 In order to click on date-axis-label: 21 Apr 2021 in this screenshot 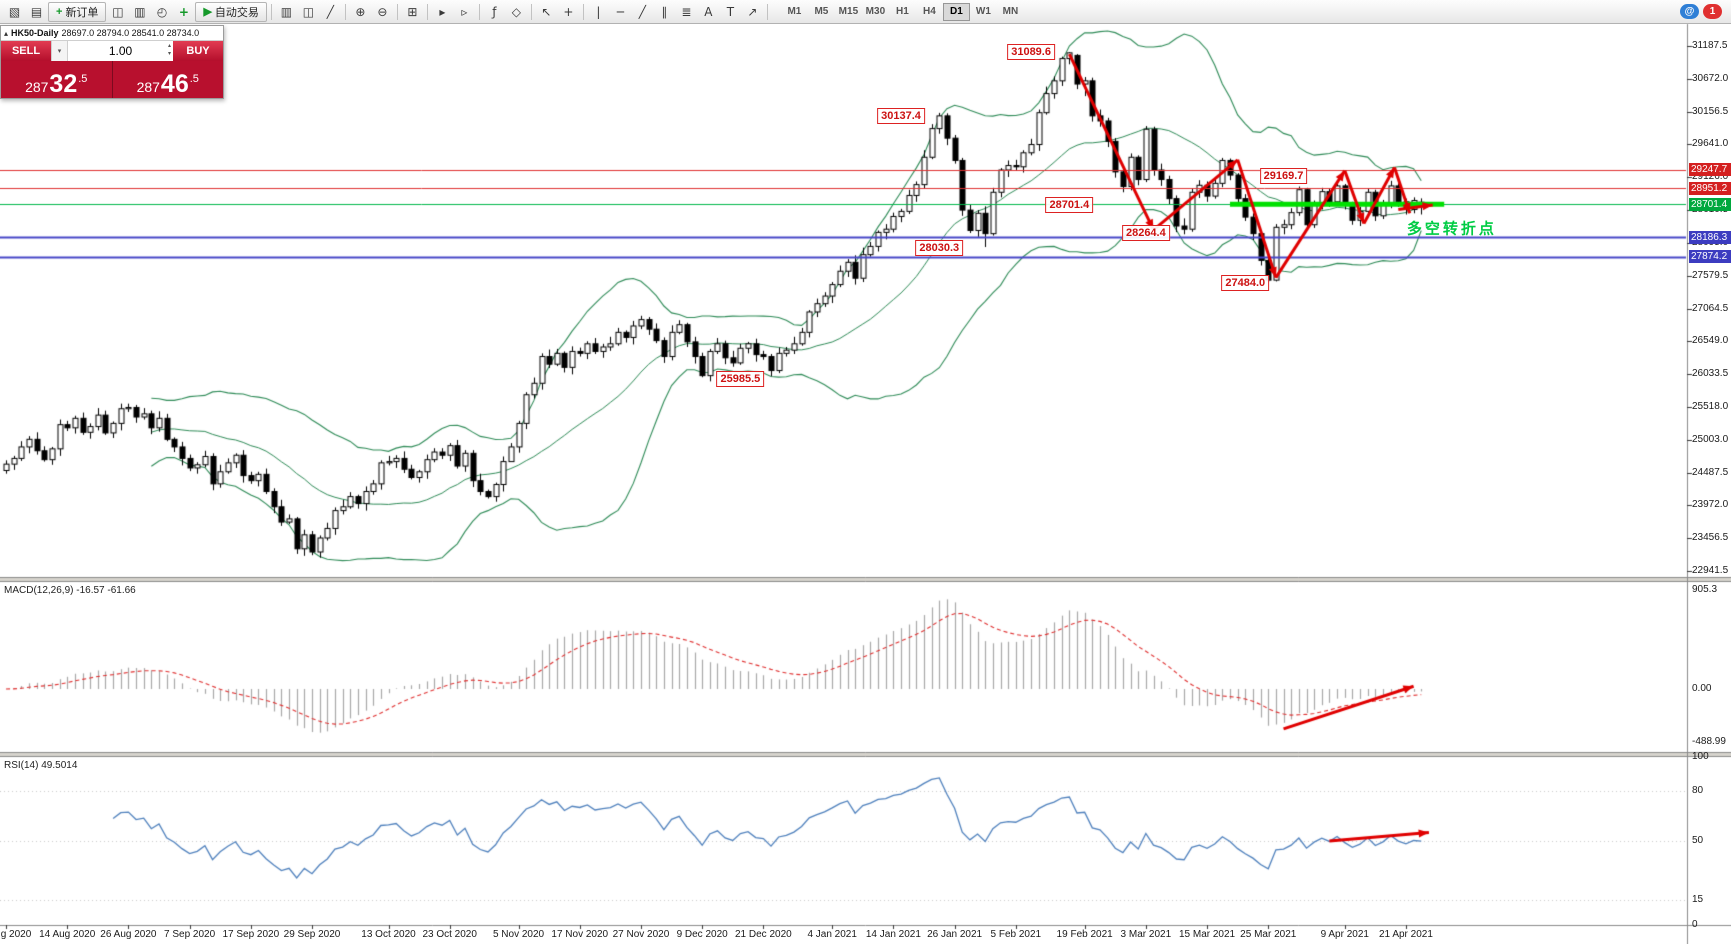, I will do `click(1405, 934)`.